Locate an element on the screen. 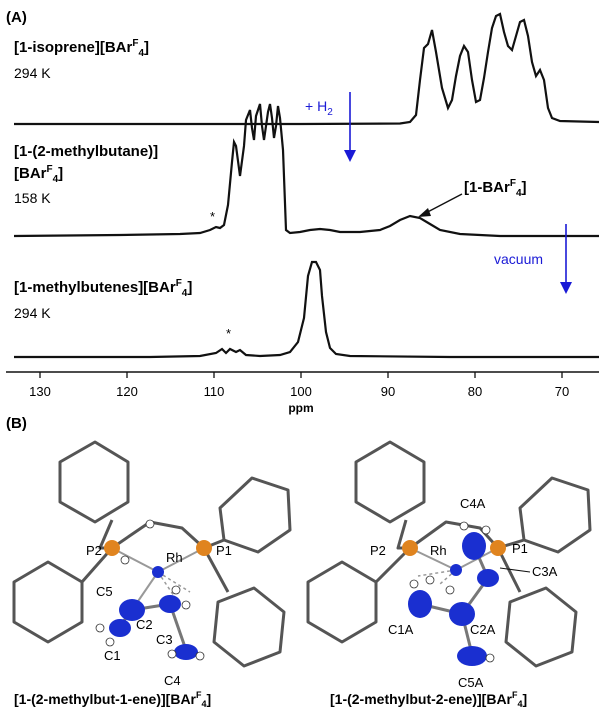 The width and height of the screenshot is (599, 713). right-atoms is located at coordinates (454, 593).